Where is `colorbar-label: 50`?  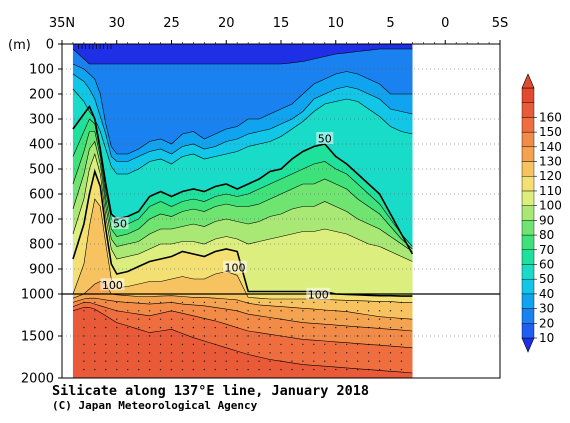 colorbar-label: 50 is located at coordinates (546, 279).